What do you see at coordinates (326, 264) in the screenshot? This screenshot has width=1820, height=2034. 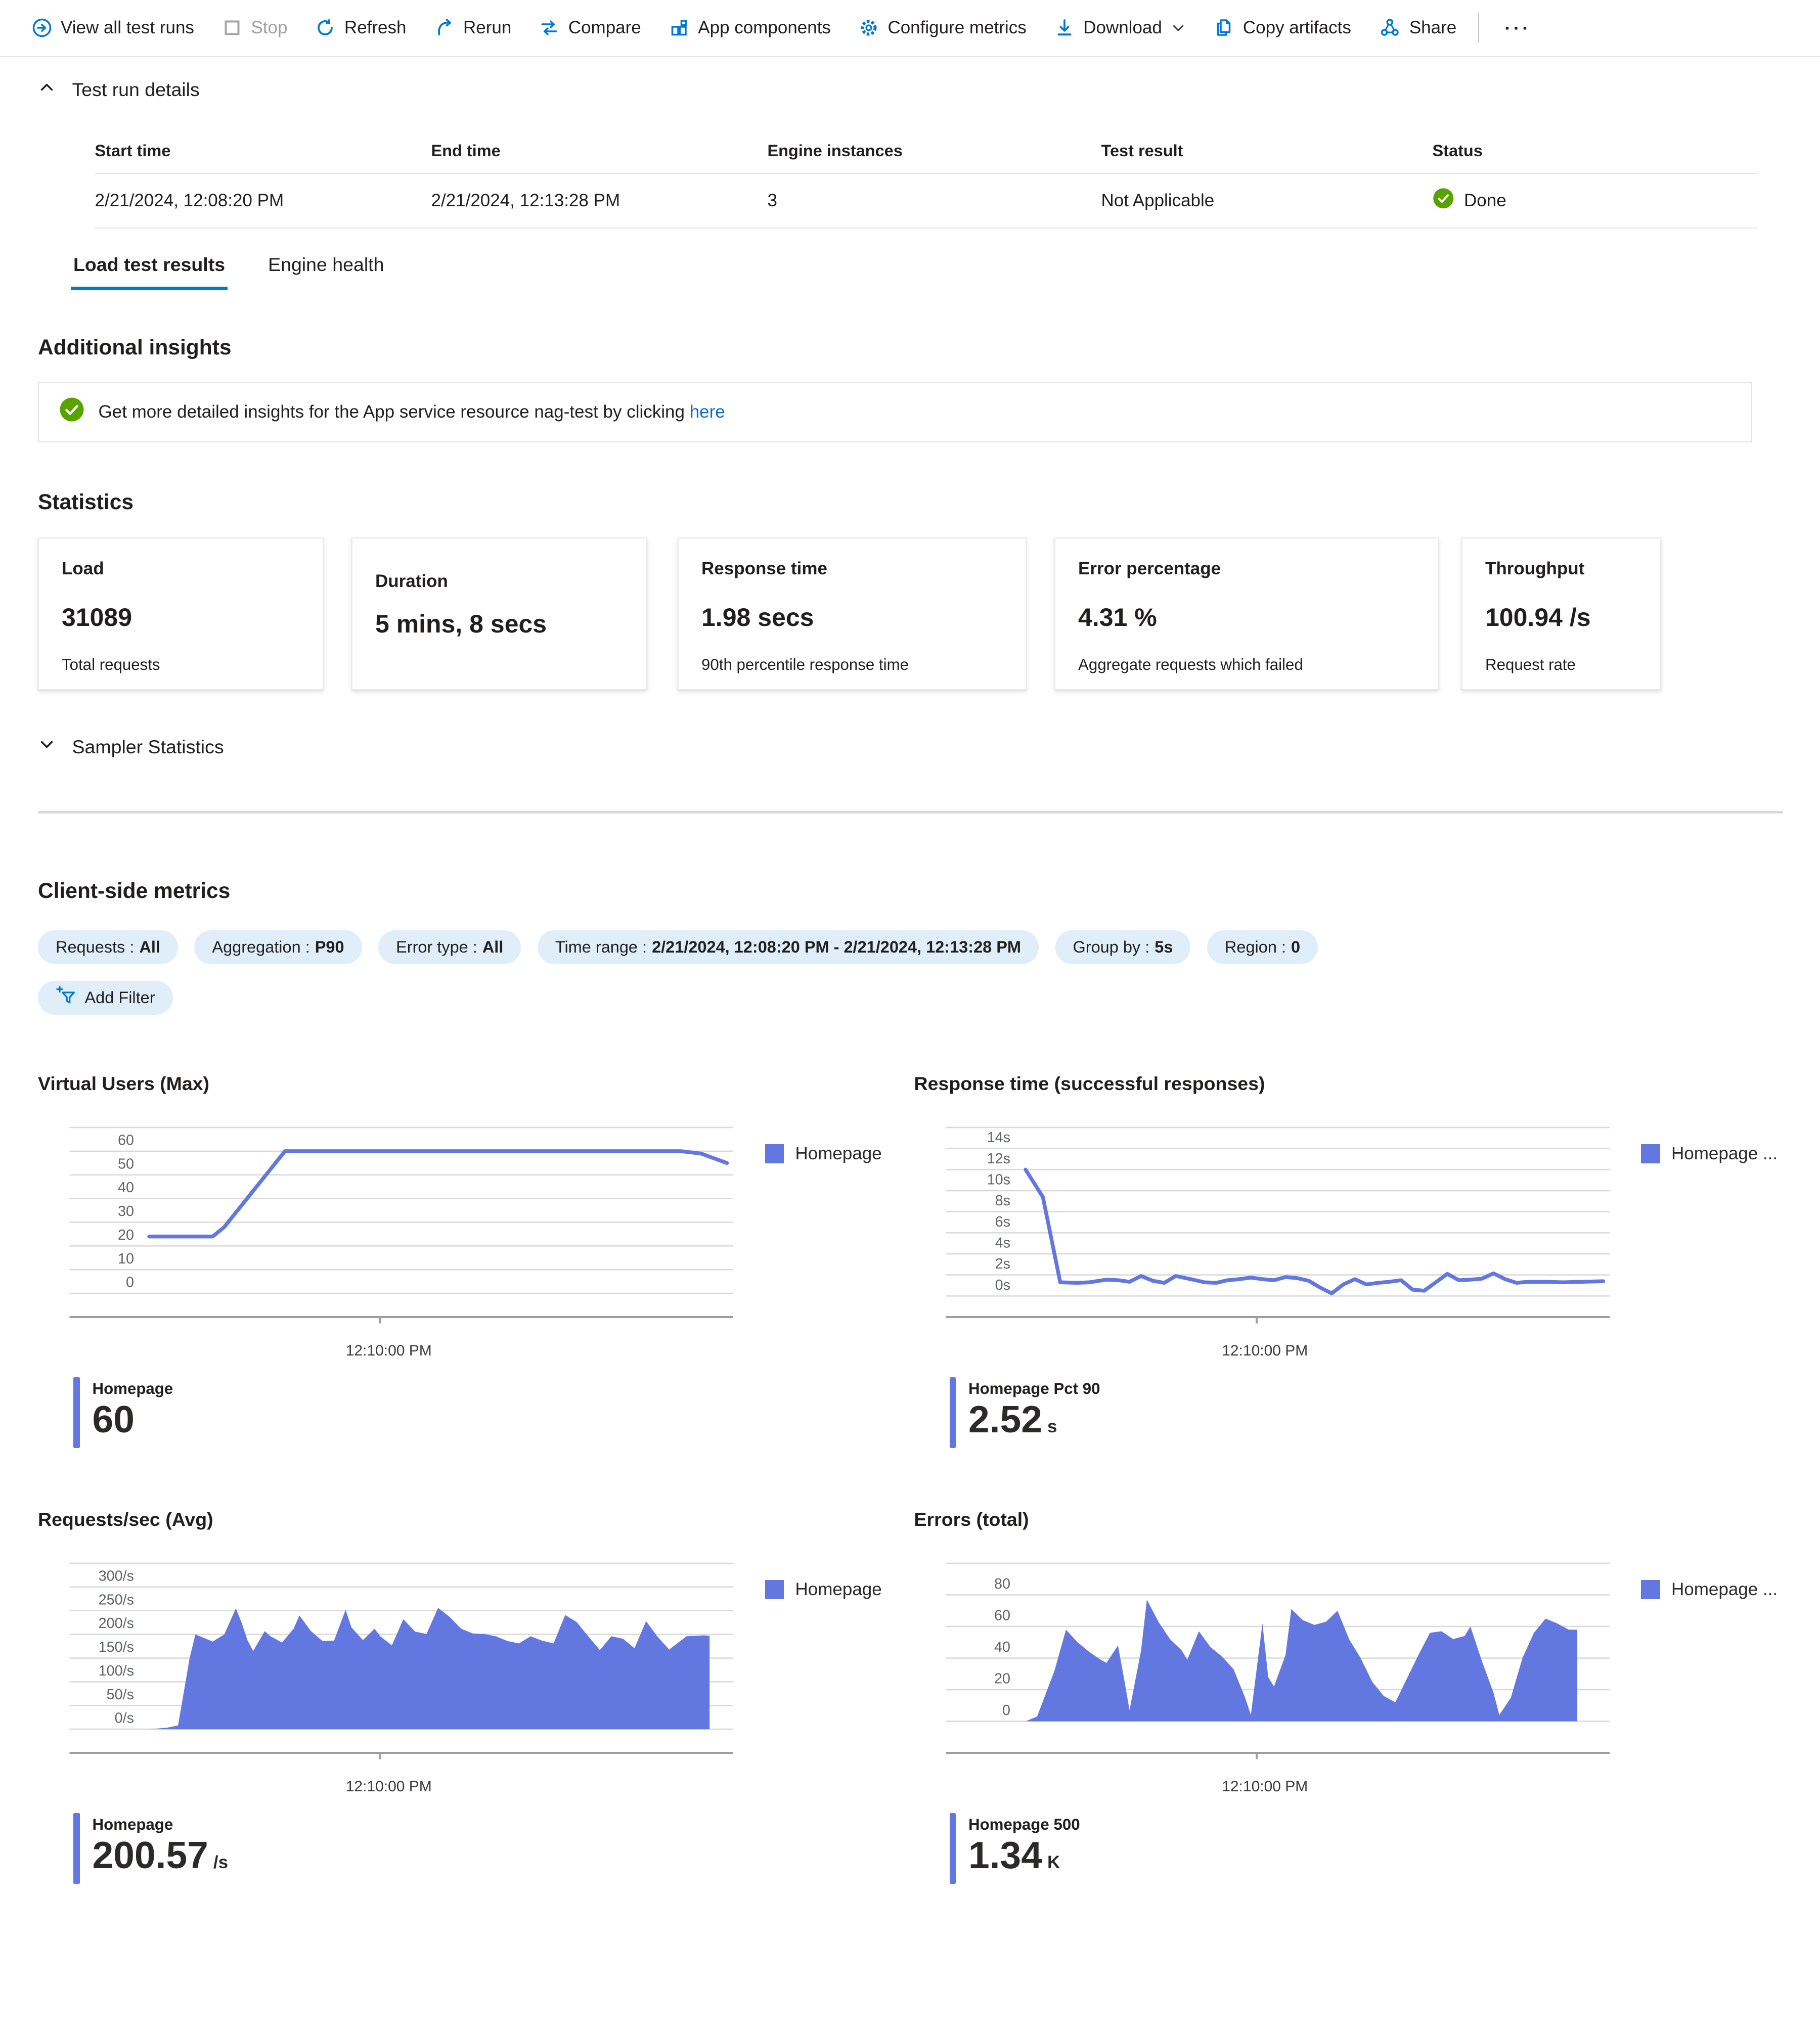 I see `tab-engine-health: Engine health` at bounding box center [326, 264].